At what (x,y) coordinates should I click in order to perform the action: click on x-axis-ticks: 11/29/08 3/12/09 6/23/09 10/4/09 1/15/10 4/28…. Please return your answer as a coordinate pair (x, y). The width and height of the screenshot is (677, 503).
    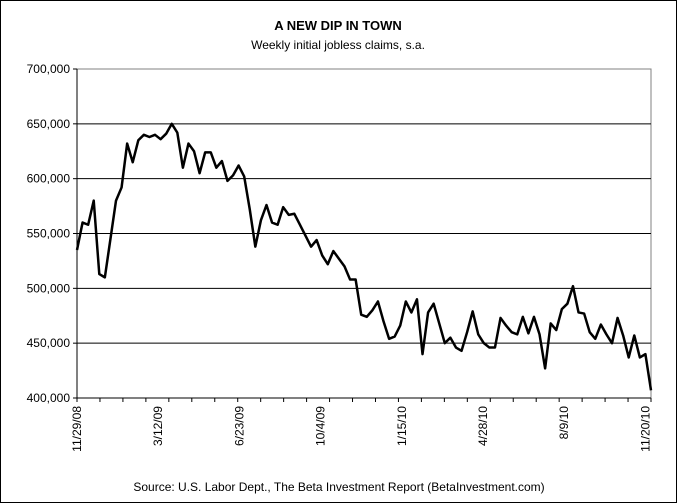
    Looking at the image, I should click on (361, 425).